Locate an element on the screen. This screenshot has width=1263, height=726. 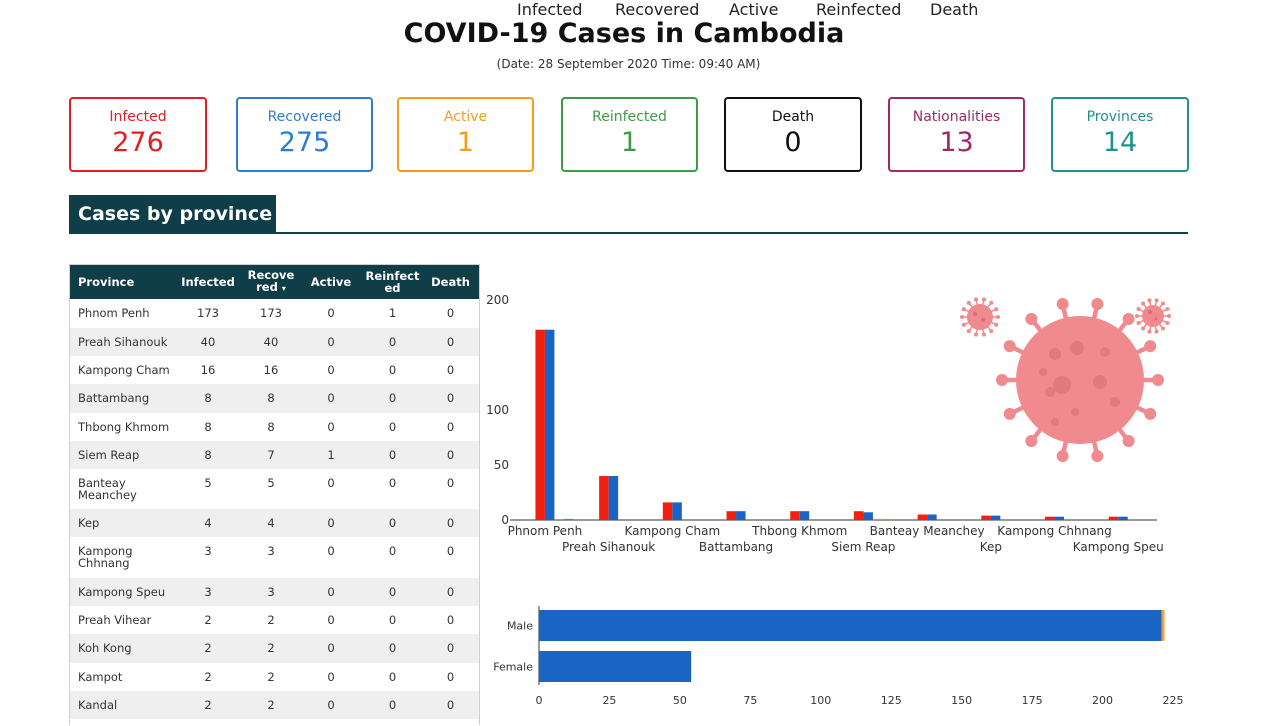
bar-reinfected is located at coordinates (568, 519).